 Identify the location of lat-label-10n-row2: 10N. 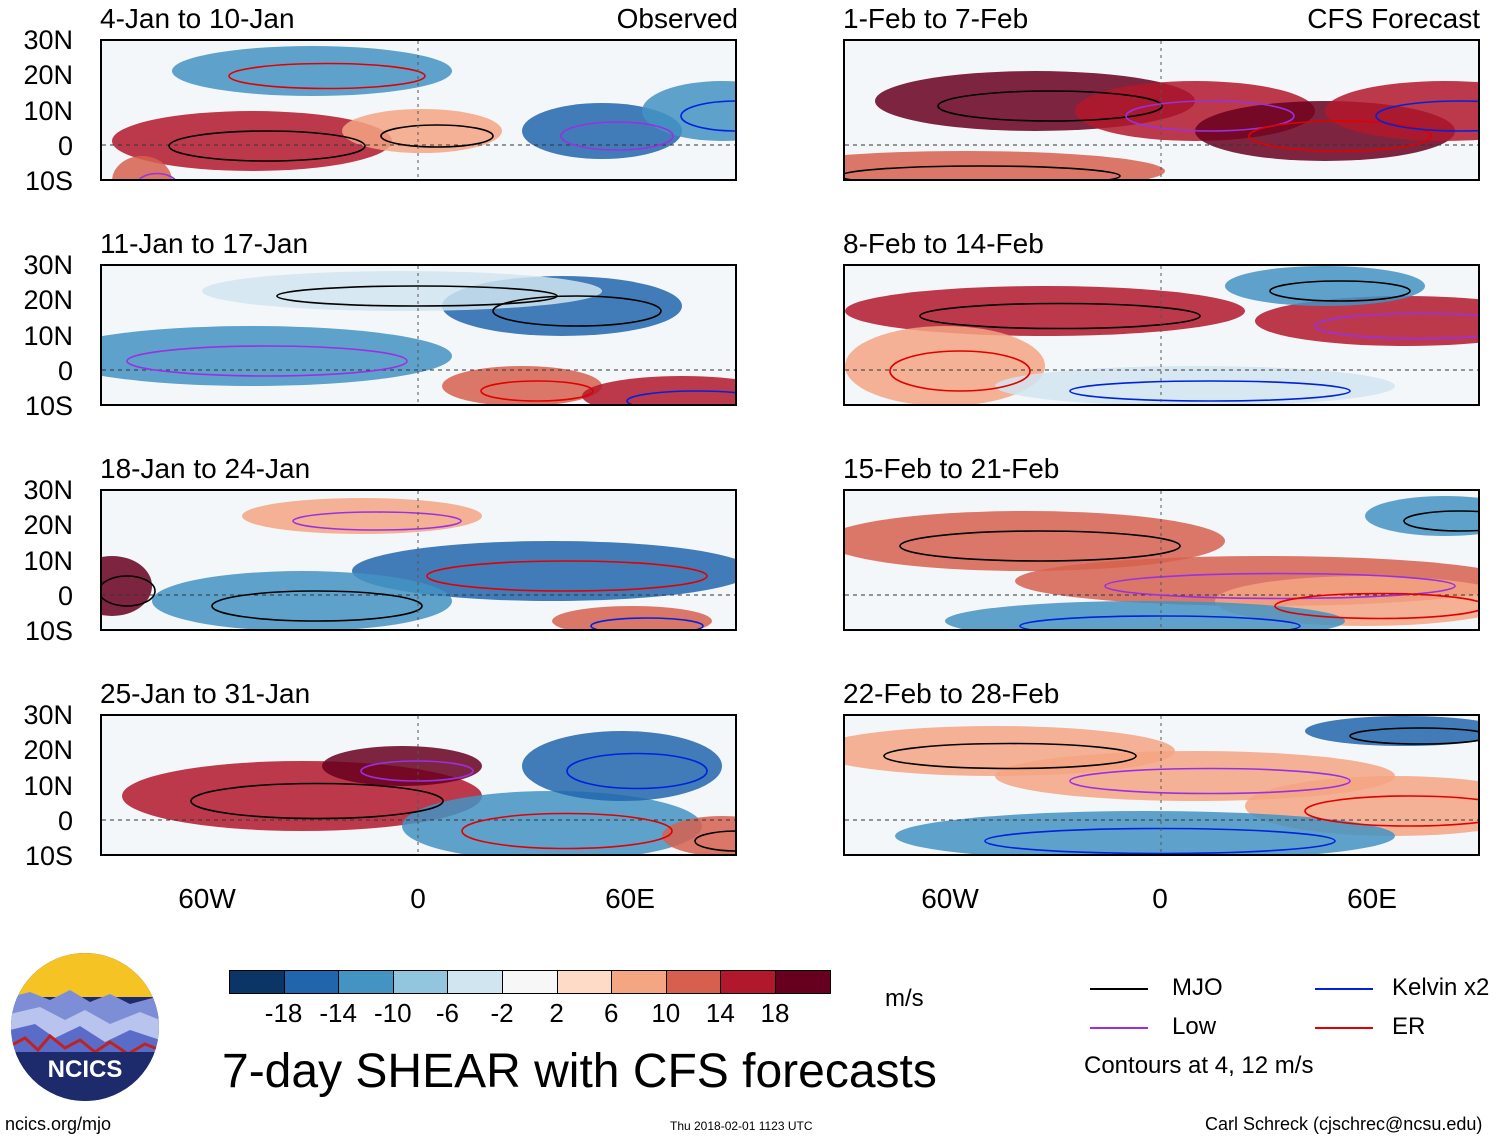
(48, 336).